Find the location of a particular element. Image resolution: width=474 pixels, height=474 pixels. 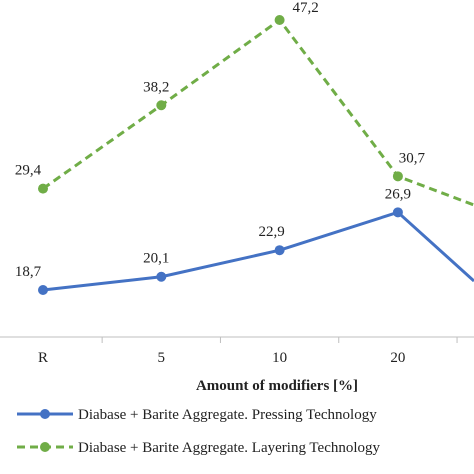

data-label: 20,1 is located at coordinates (156, 259).